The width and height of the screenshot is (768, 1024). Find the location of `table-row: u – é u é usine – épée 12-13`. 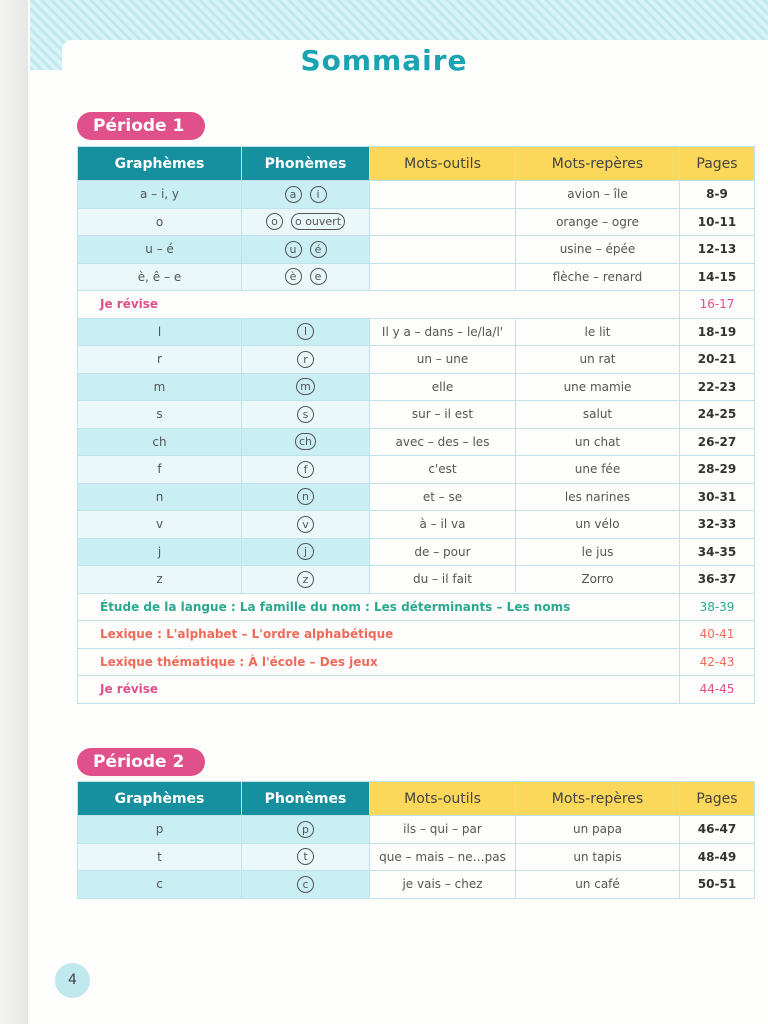

table-row: u – é u é usine – épée 12-13 is located at coordinates (416, 249).